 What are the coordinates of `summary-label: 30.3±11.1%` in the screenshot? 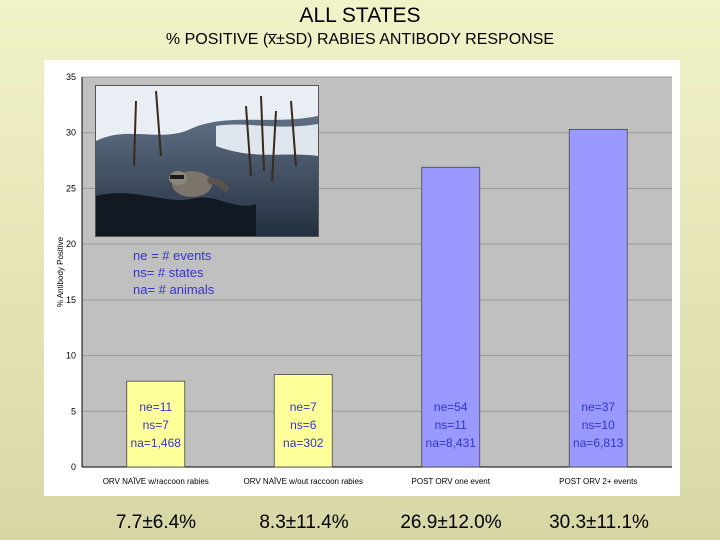 It's located at (599, 522).